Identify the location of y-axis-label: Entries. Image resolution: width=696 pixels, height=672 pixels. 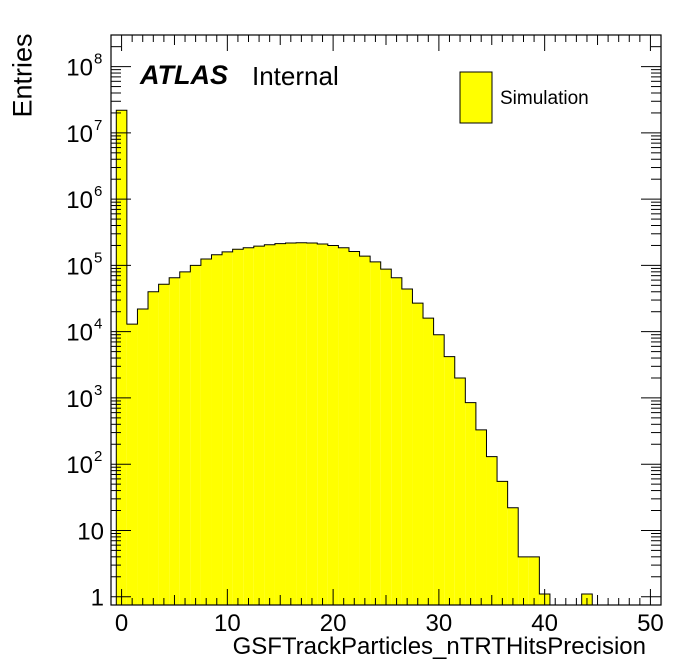
(22, 75).